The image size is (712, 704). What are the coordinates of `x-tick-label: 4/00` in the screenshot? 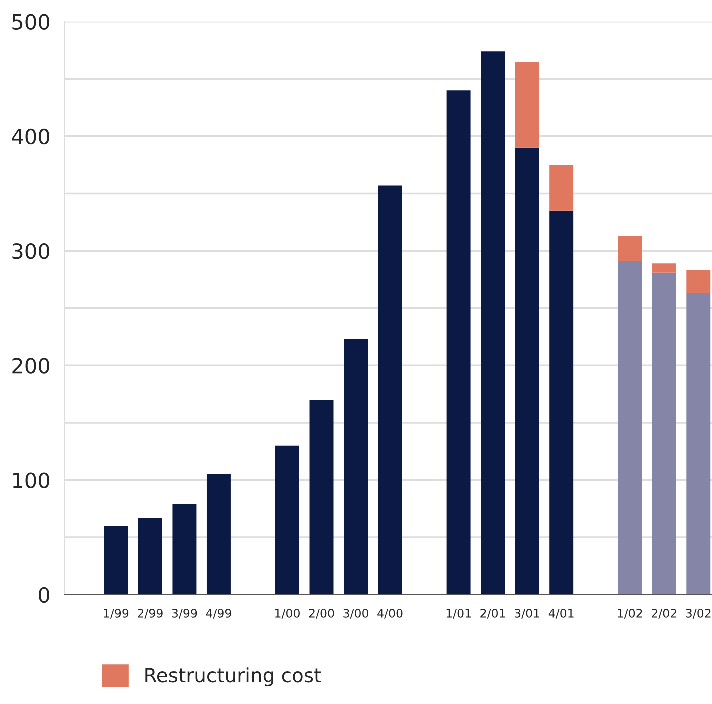 It's located at (390, 613).